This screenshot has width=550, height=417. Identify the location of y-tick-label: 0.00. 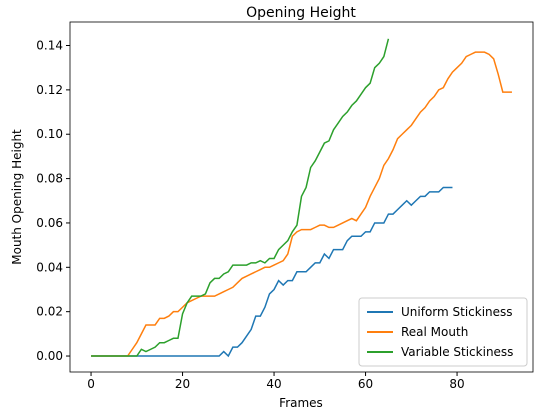
(49, 356).